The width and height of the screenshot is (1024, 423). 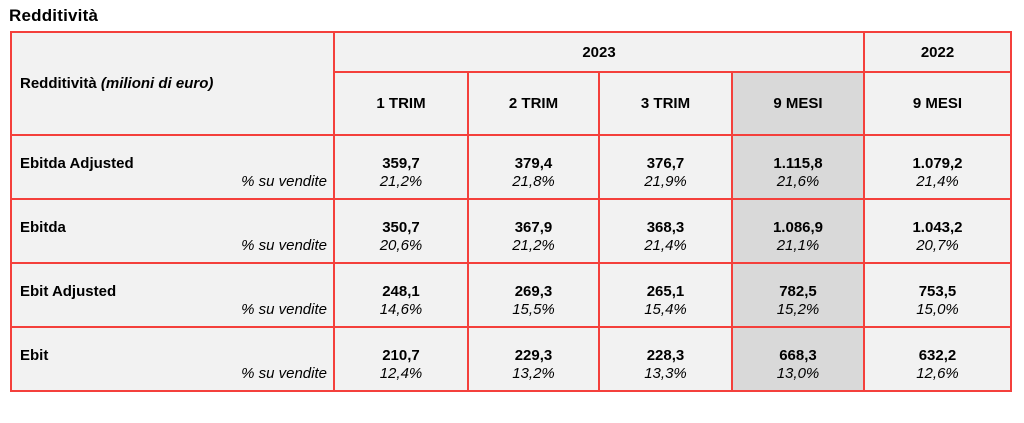 What do you see at coordinates (34, 355) in the screenshot?
I see `metric-name: Ebit` at bounding box center [34, 355].